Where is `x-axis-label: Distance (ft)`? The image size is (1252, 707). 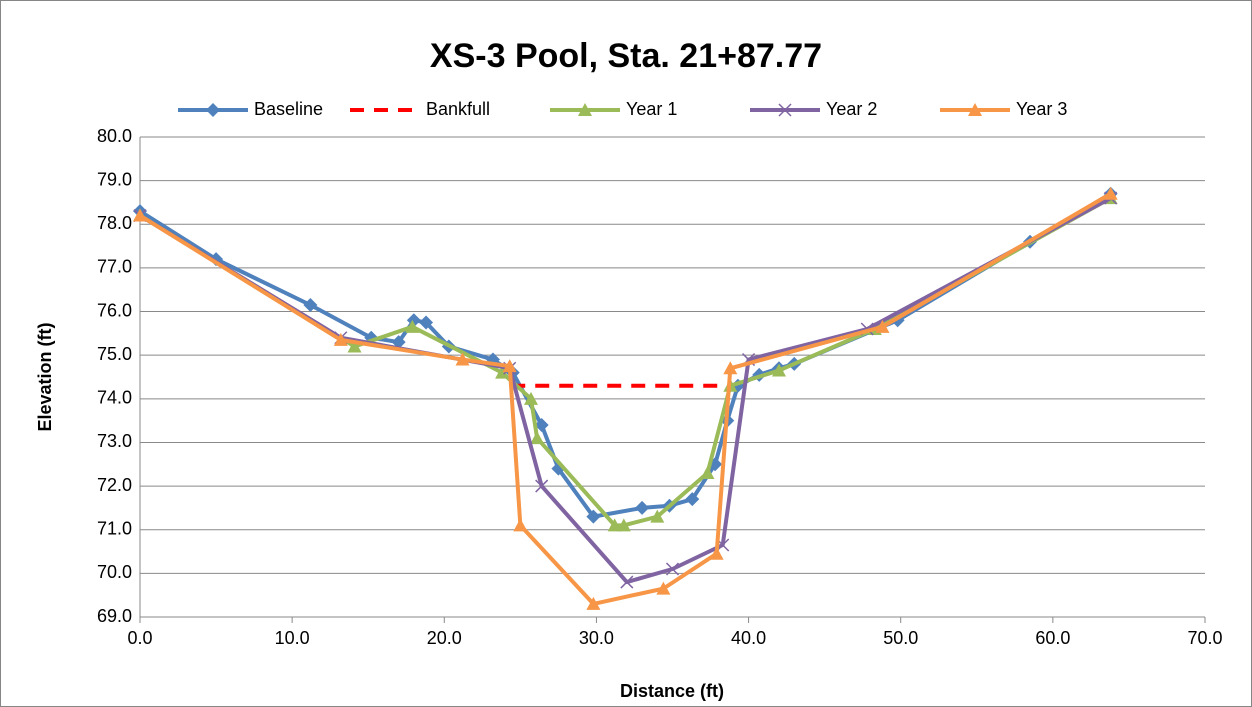 x-axis-label: Distance (ft) is located at coordinates (672, 691).